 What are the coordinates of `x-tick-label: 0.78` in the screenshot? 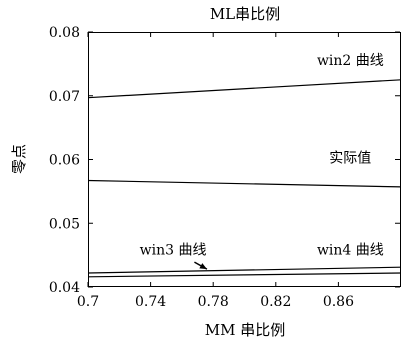 It's located at (213, 302).